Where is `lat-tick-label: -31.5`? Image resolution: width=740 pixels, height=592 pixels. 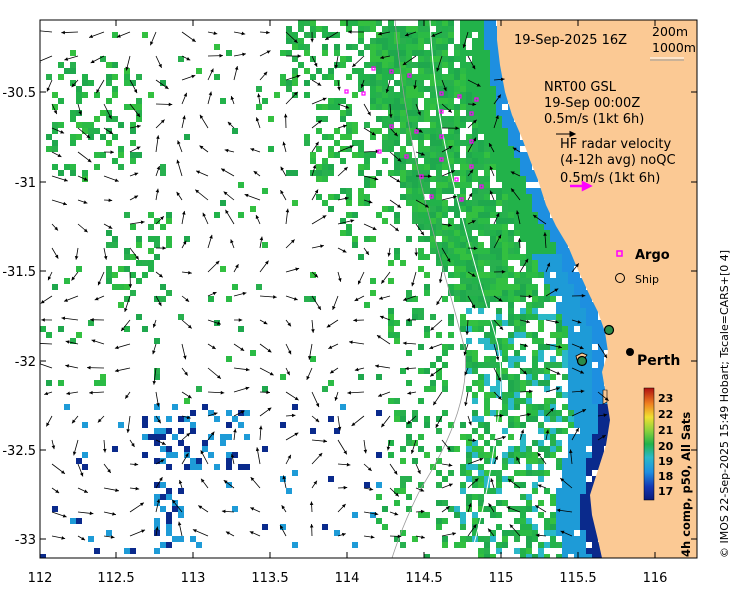
lat-tick-label: -31.5 is located at coordinates (19, 272).